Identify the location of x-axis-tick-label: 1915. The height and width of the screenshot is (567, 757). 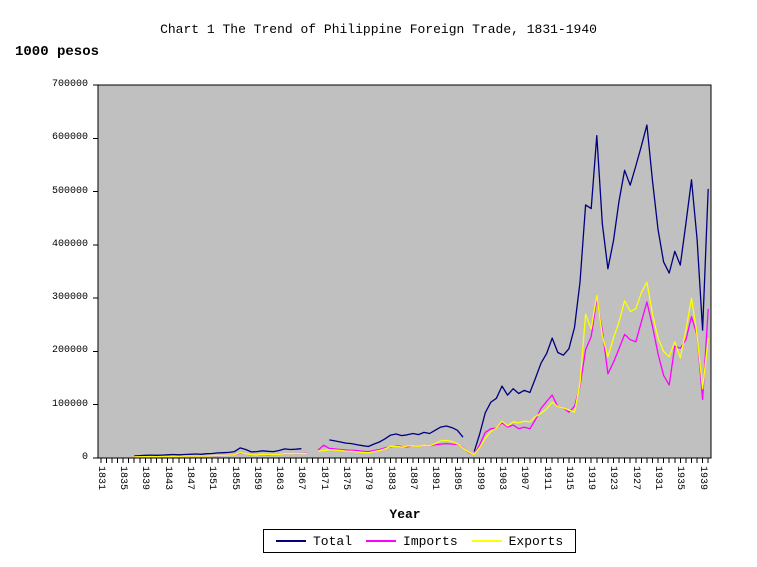
(568, 478).